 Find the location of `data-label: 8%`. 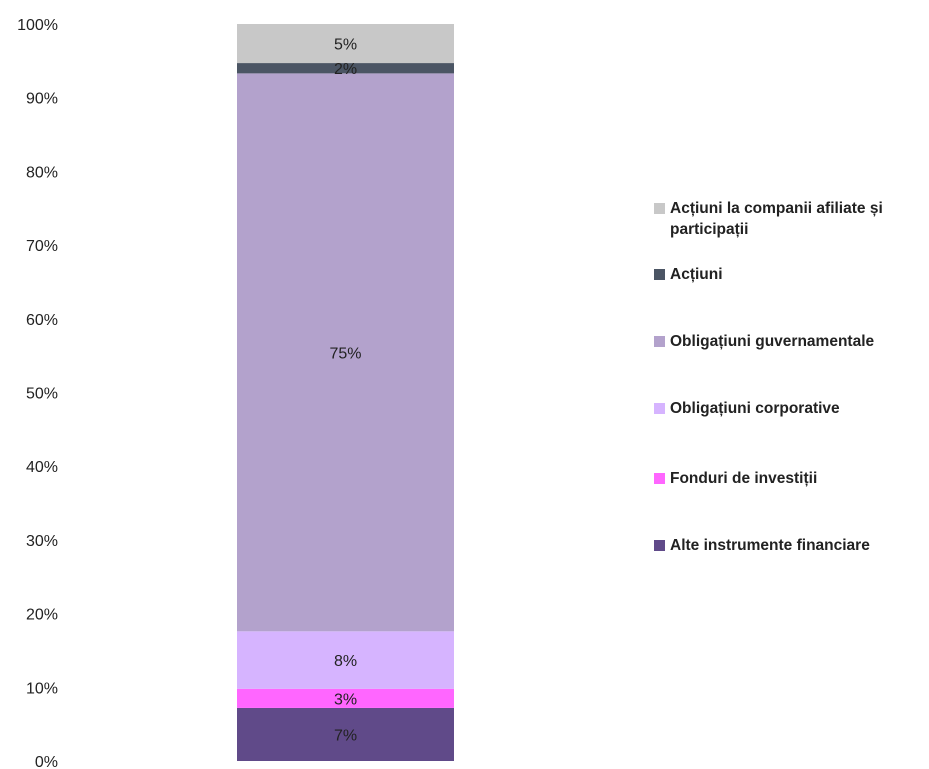

data-label: 8% is located at coordinates (345, 661).